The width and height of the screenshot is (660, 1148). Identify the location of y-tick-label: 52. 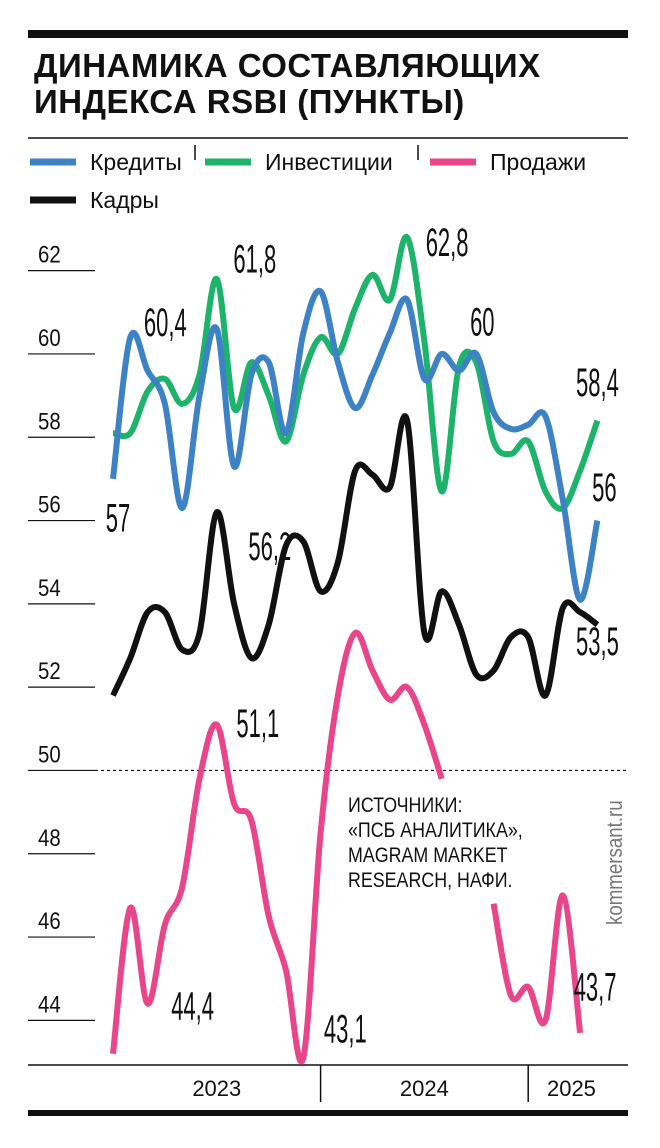
(49, 671).